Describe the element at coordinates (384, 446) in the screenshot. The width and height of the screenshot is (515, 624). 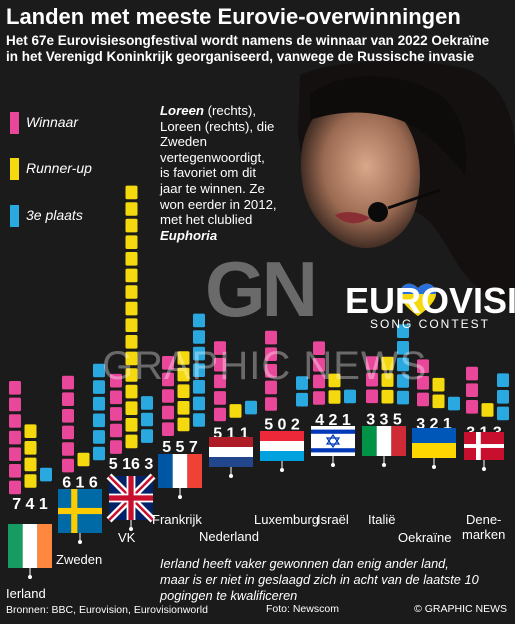
I see `flag-italië-icon` at that location.